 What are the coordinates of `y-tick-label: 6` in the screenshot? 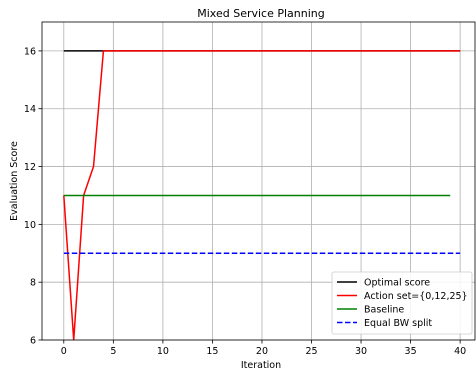 It's located at (33, 341).